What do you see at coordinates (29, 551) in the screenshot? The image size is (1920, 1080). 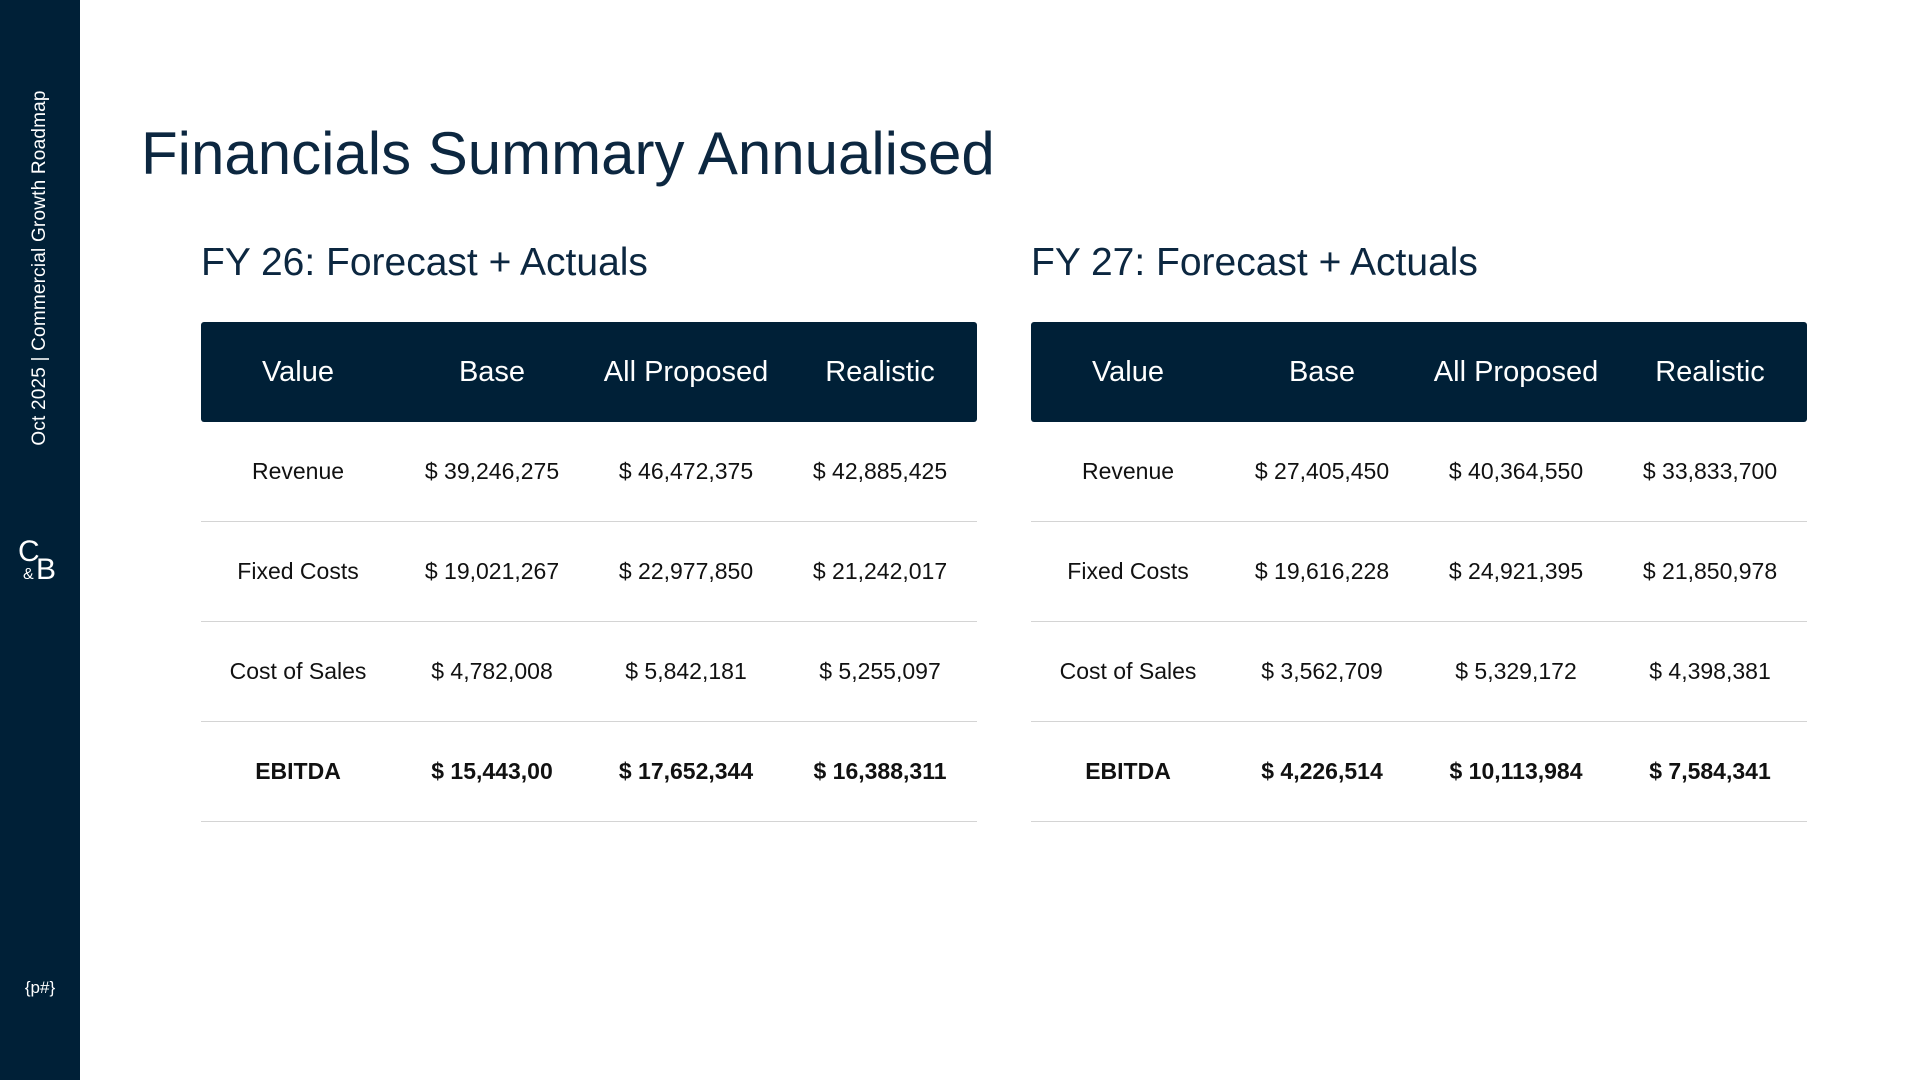 I see `logo-letter-c: C` at bounding box center [29, 551].